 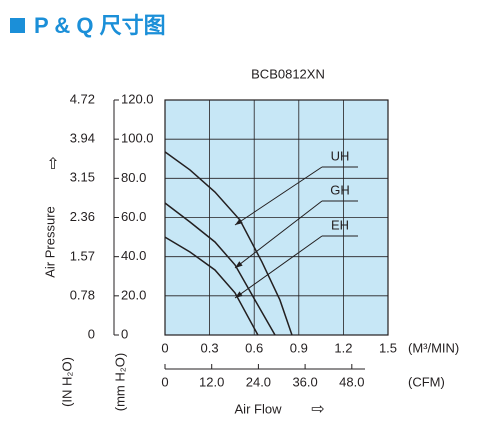 What do you see at coordinates (340, 155) in the screenshot?
I see `series-label: UH` at bounding box center [340, 155].